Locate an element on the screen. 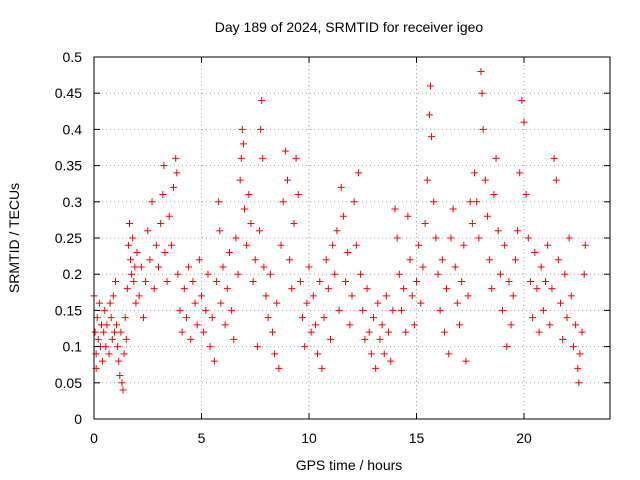  x-tick-label: 10 is located at coordinates (309, 438).